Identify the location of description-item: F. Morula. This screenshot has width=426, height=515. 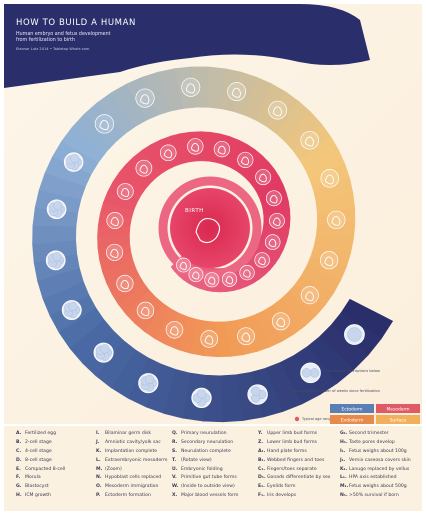
(57, 478).